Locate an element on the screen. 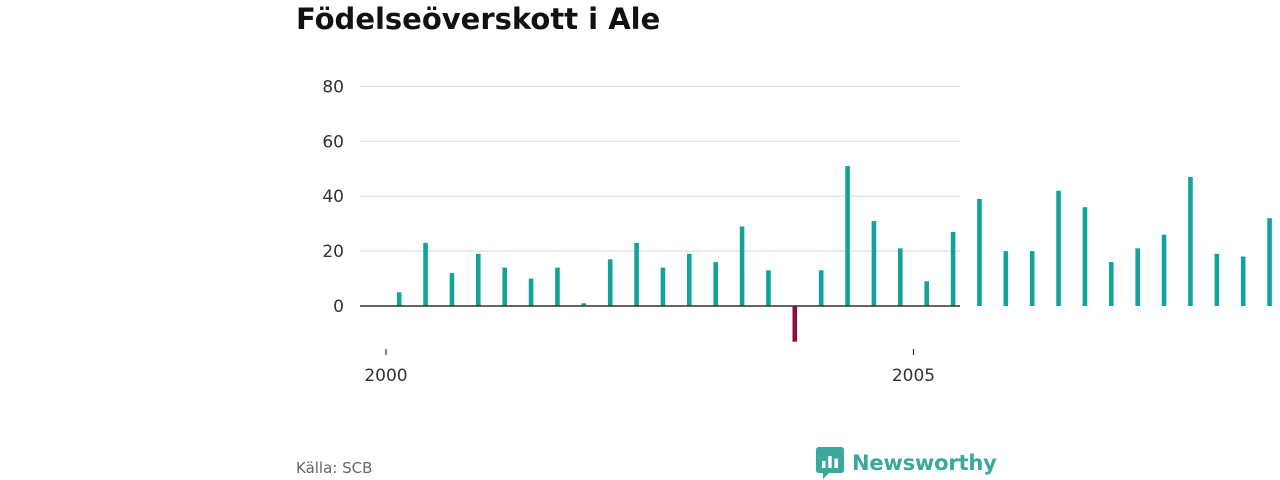 The height and width of the screenshot is (480, 1280). y-tick-label: 40 is located at coordinates (333, 197).